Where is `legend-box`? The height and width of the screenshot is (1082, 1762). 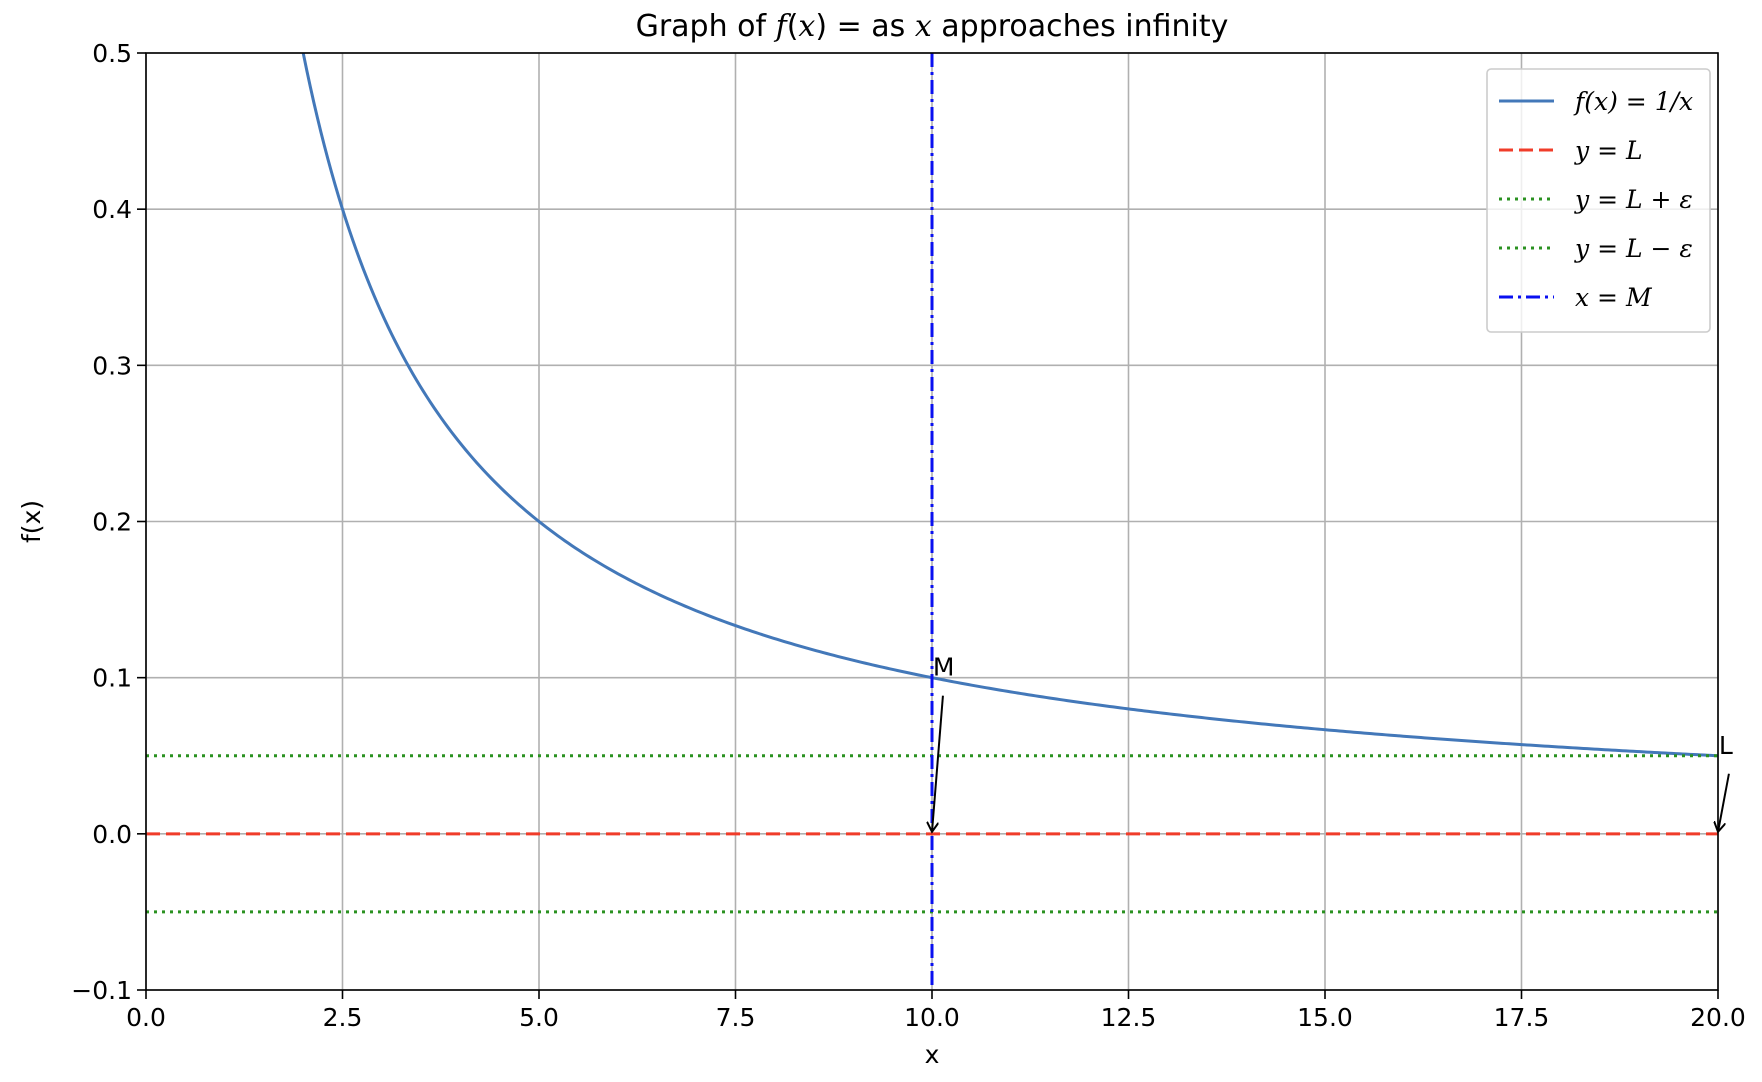 legend-box is located at coordinates (1598, 200).